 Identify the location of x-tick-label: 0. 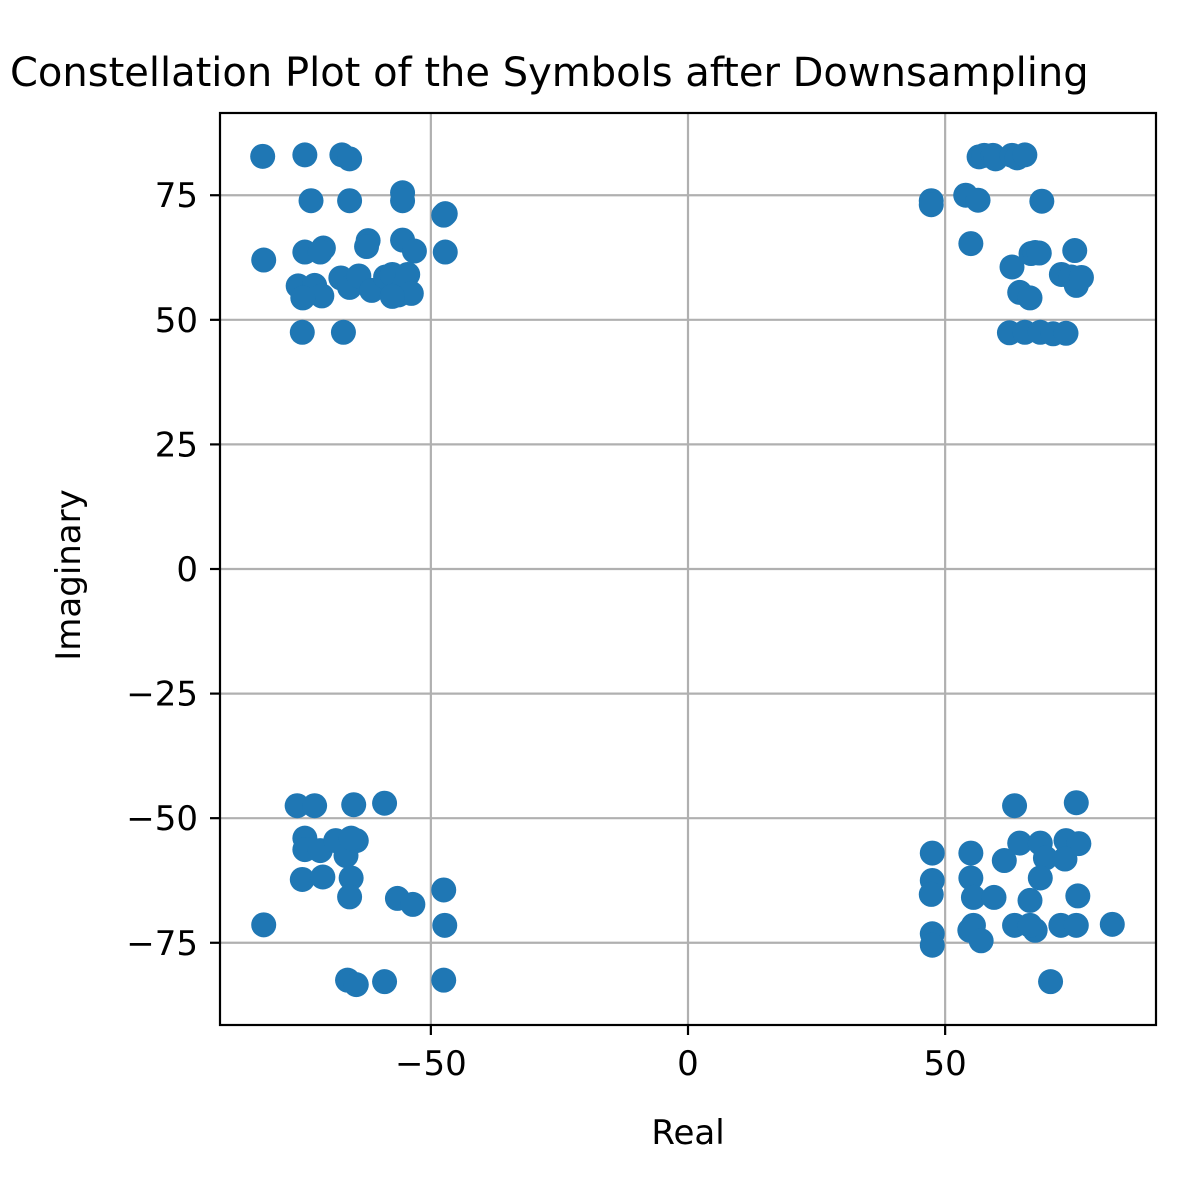
(688, 1064).